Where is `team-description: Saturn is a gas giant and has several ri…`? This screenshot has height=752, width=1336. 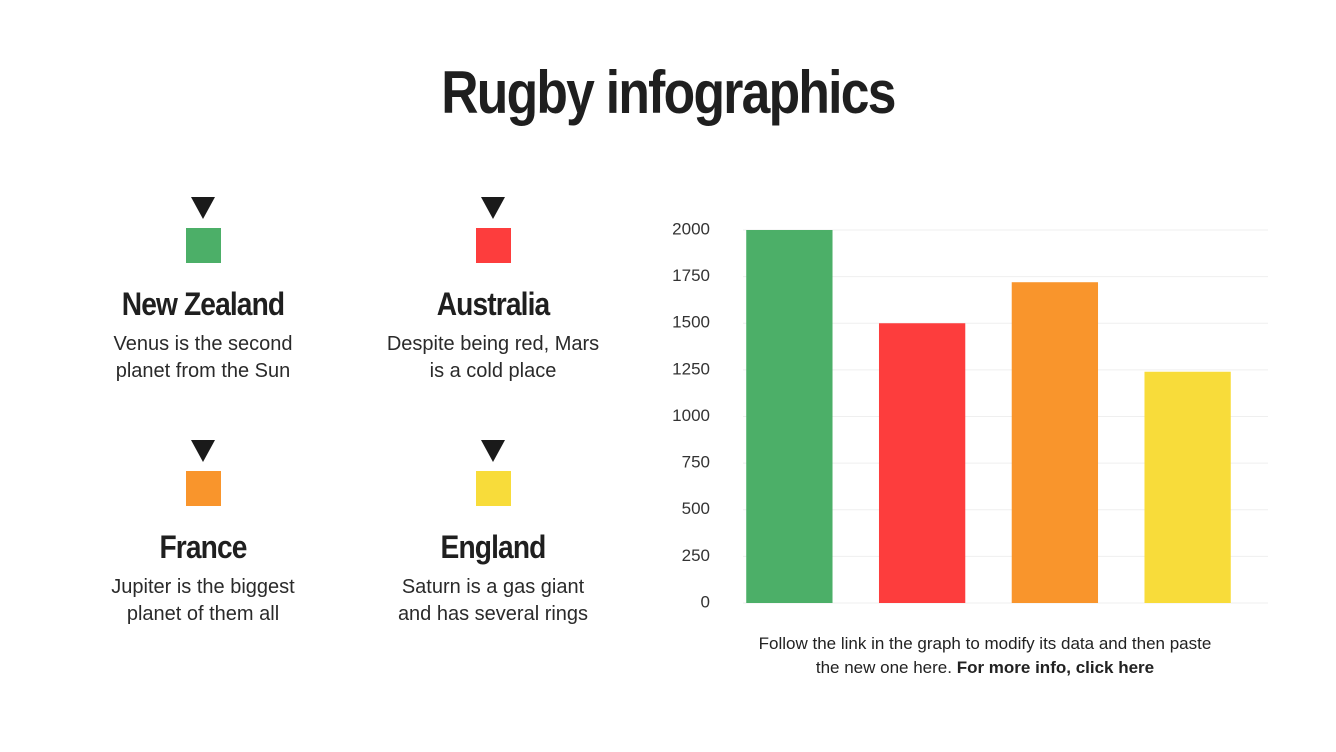 team-description: Saturn is a gas giant and has several ri… is located at coordinates (493, 600).